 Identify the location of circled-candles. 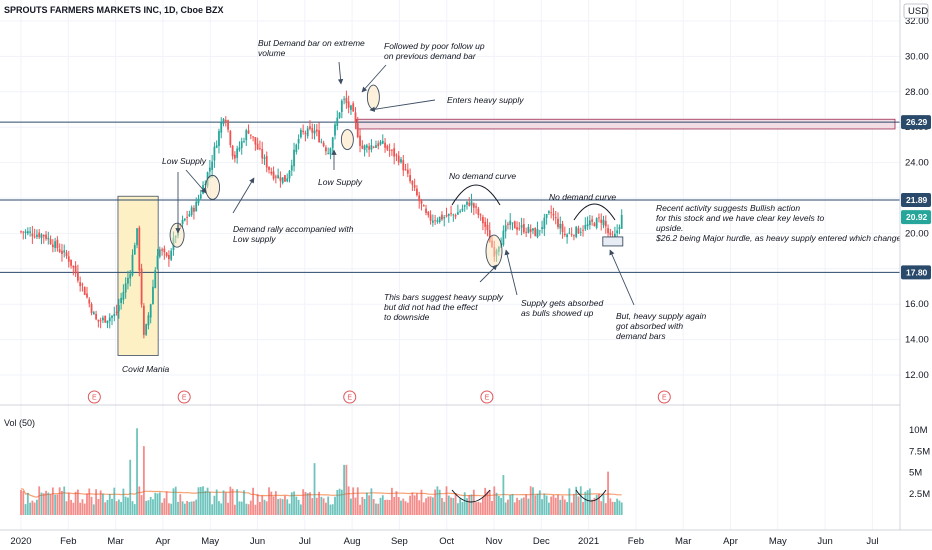
(347, 140).